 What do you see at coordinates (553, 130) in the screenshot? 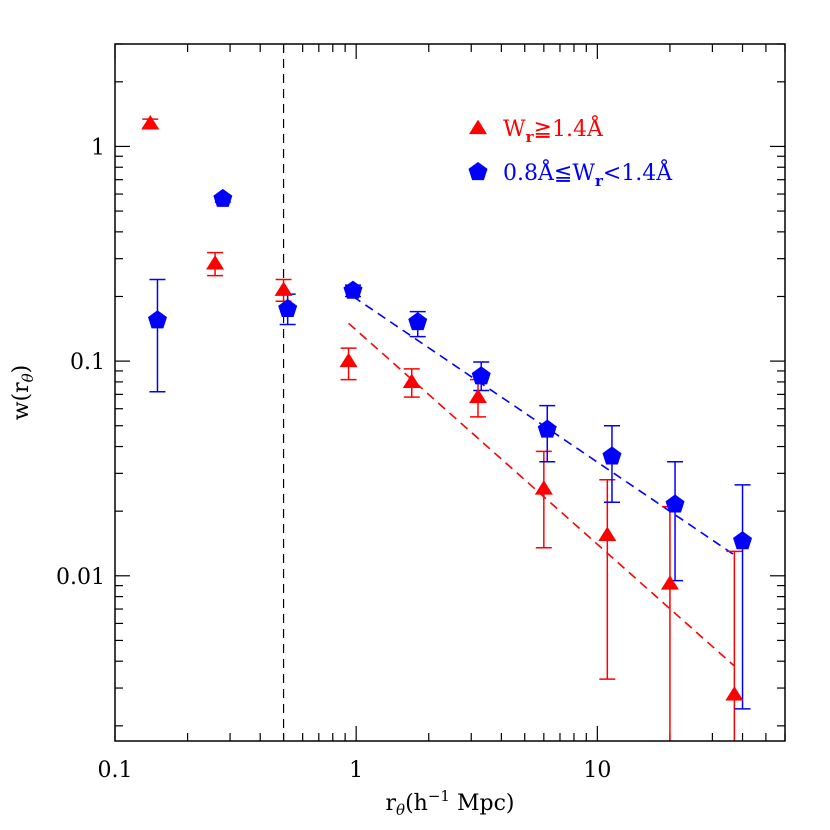
I see `legend-label-series-0: Wr≧1.4Å` at bounding box center [553, 130].